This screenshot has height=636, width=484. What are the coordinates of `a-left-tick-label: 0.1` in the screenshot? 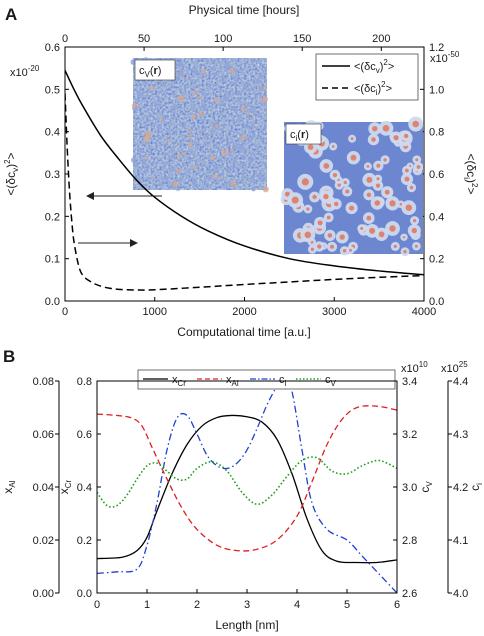 It's located at (52, 260).